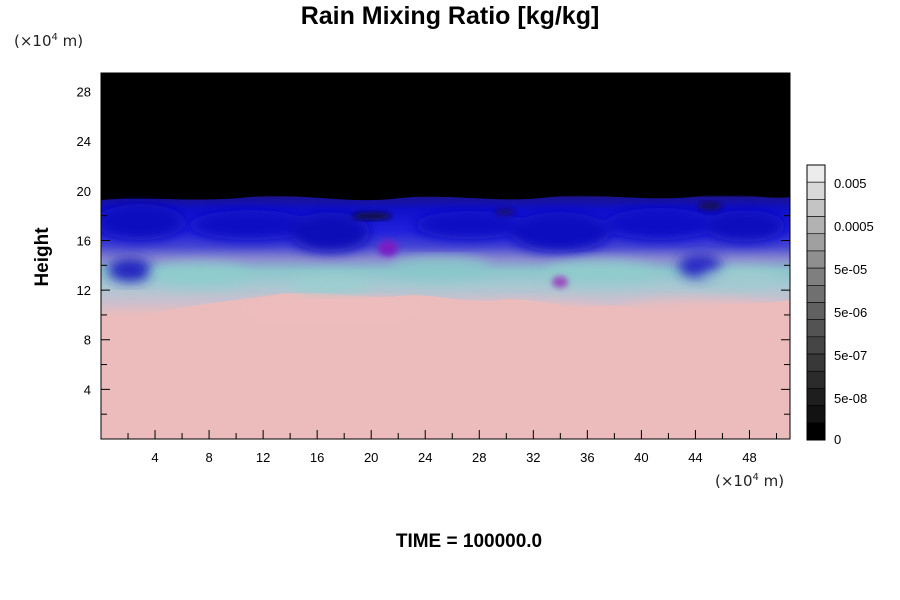 Image resolution: width=900 pixels, height=600 pixels. Describe the element at coordinates (473, 264) in the screenshot. I see `field-magenta-spots` at that location.